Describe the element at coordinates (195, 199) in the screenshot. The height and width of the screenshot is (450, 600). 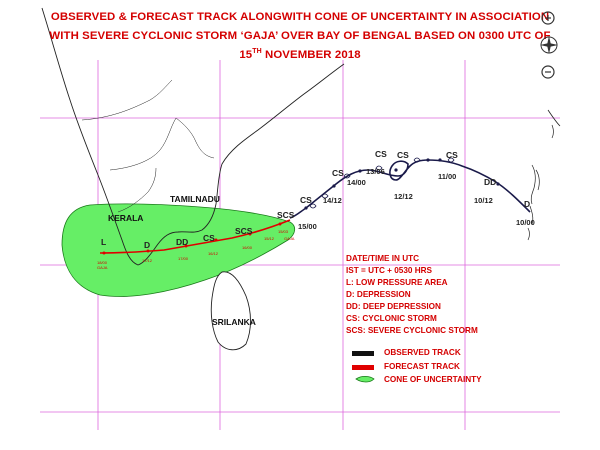
I see `place-label-tamilnadu: TAMILNADU` at that location.